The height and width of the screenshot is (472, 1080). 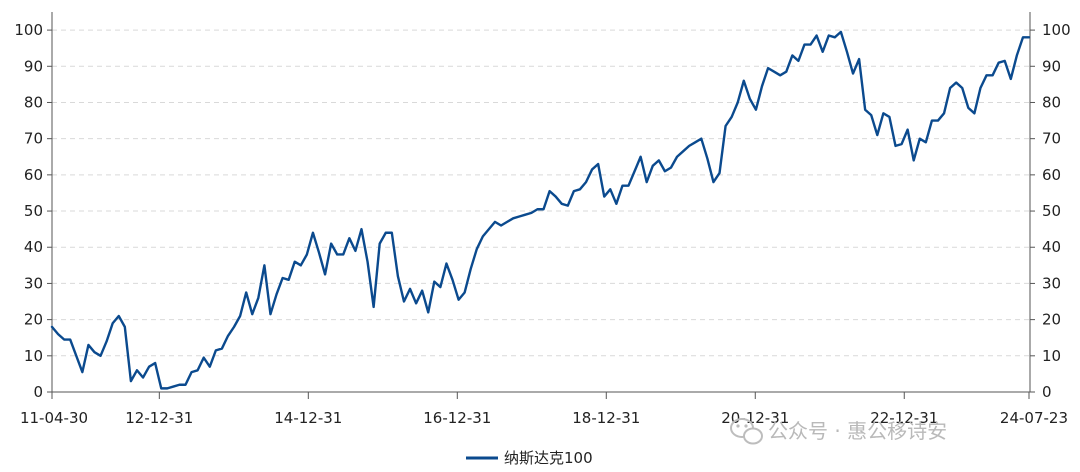 I want to click on watermark: 公众号 · 惠公移诗安, so click(x=838, y=431).